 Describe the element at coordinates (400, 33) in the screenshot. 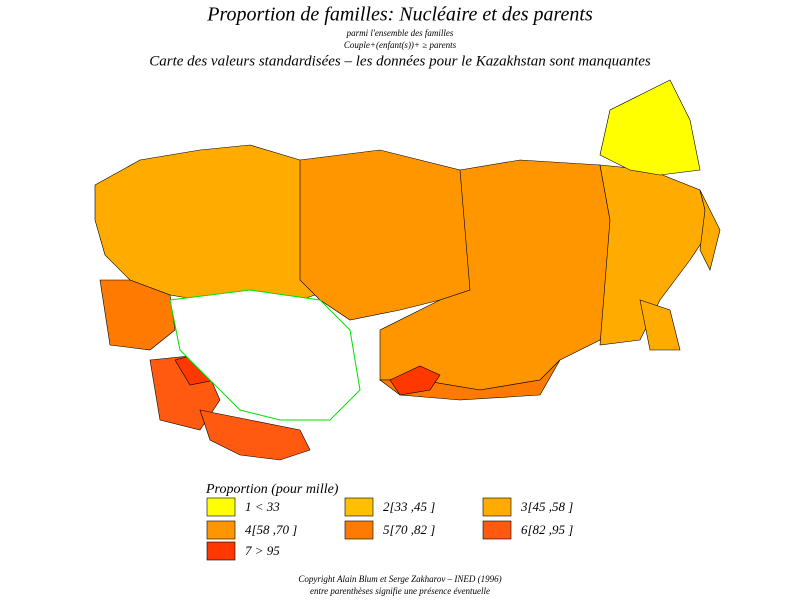

I see `subtitle: parmi l'ensemble des familles` at that location.